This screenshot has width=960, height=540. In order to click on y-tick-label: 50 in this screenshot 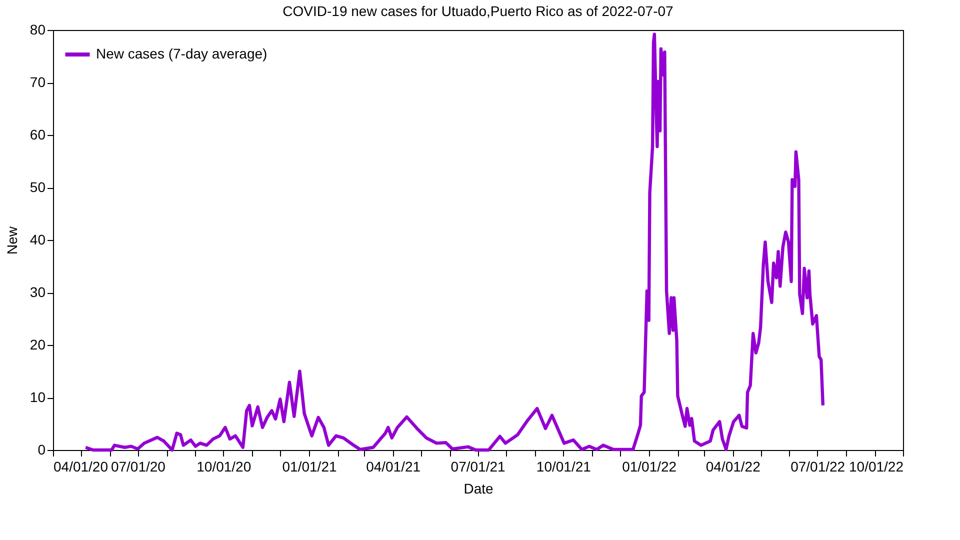, I will do `click(38, 187)`.